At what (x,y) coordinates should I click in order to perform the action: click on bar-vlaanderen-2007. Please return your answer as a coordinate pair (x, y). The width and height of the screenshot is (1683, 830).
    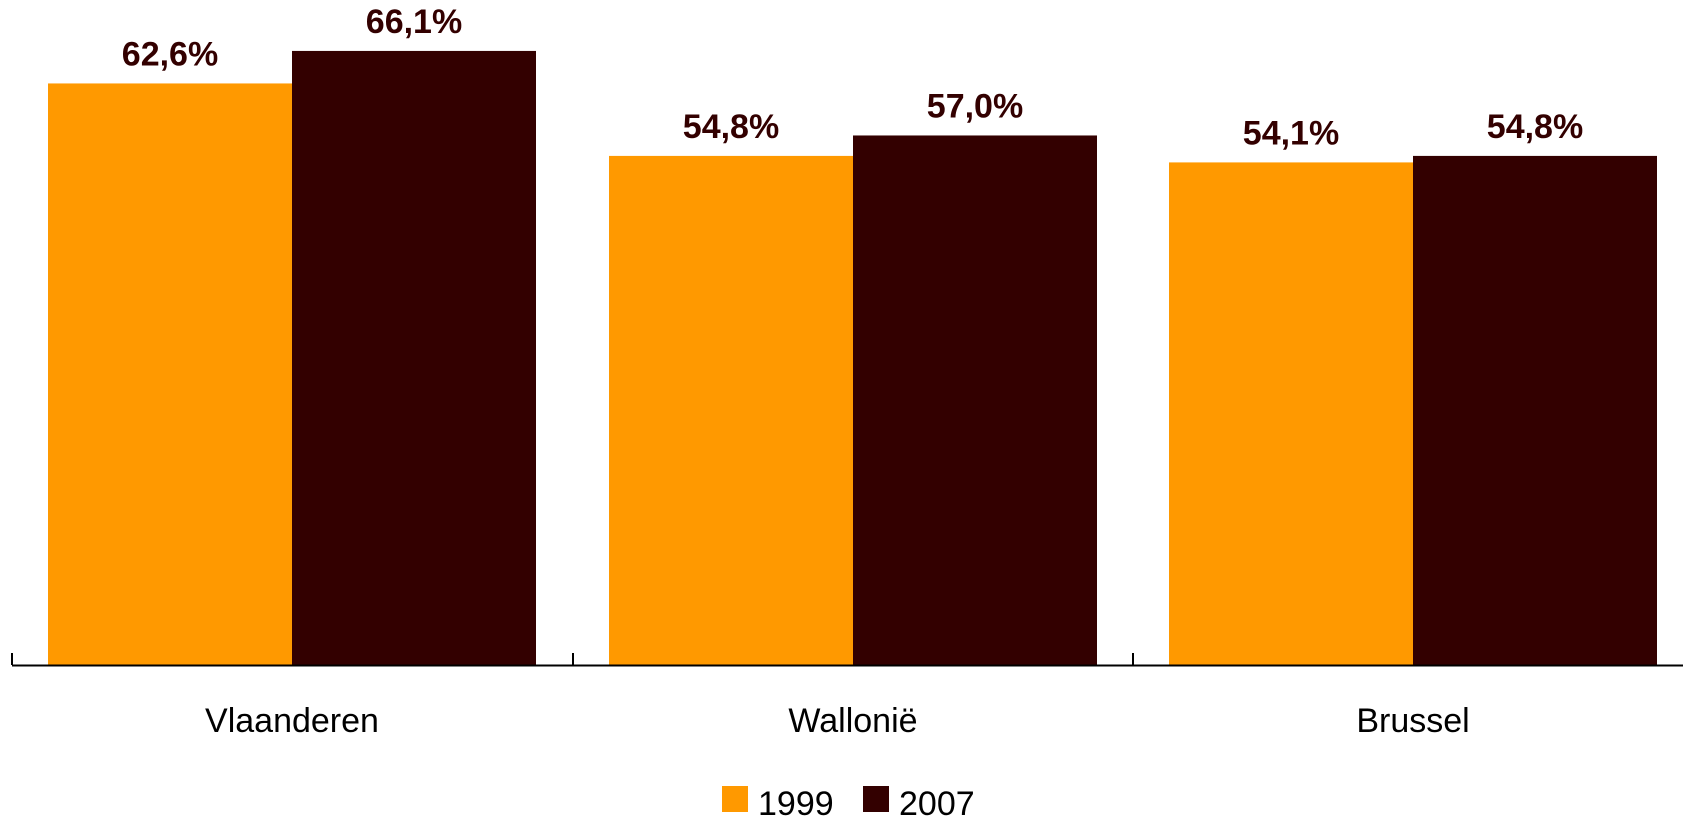
    Looking at the image, I should click on (414, 357).